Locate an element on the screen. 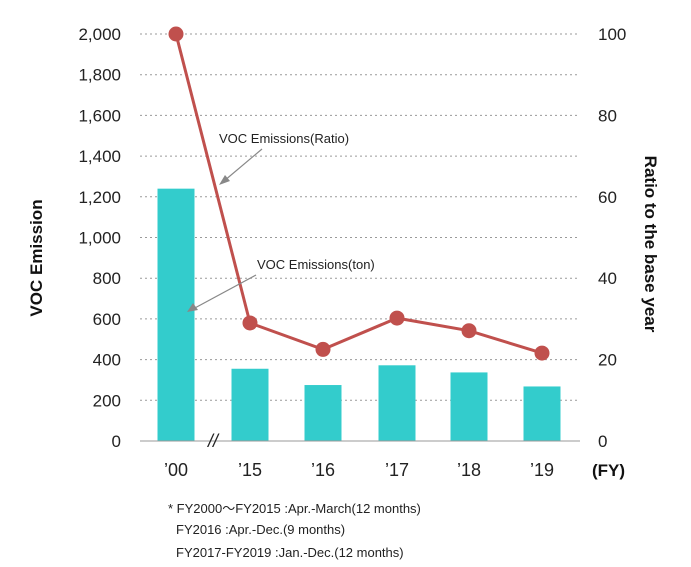 The image size is (691, 567). left-axis-title: VOC Emission is located at coordinates (36, 257).